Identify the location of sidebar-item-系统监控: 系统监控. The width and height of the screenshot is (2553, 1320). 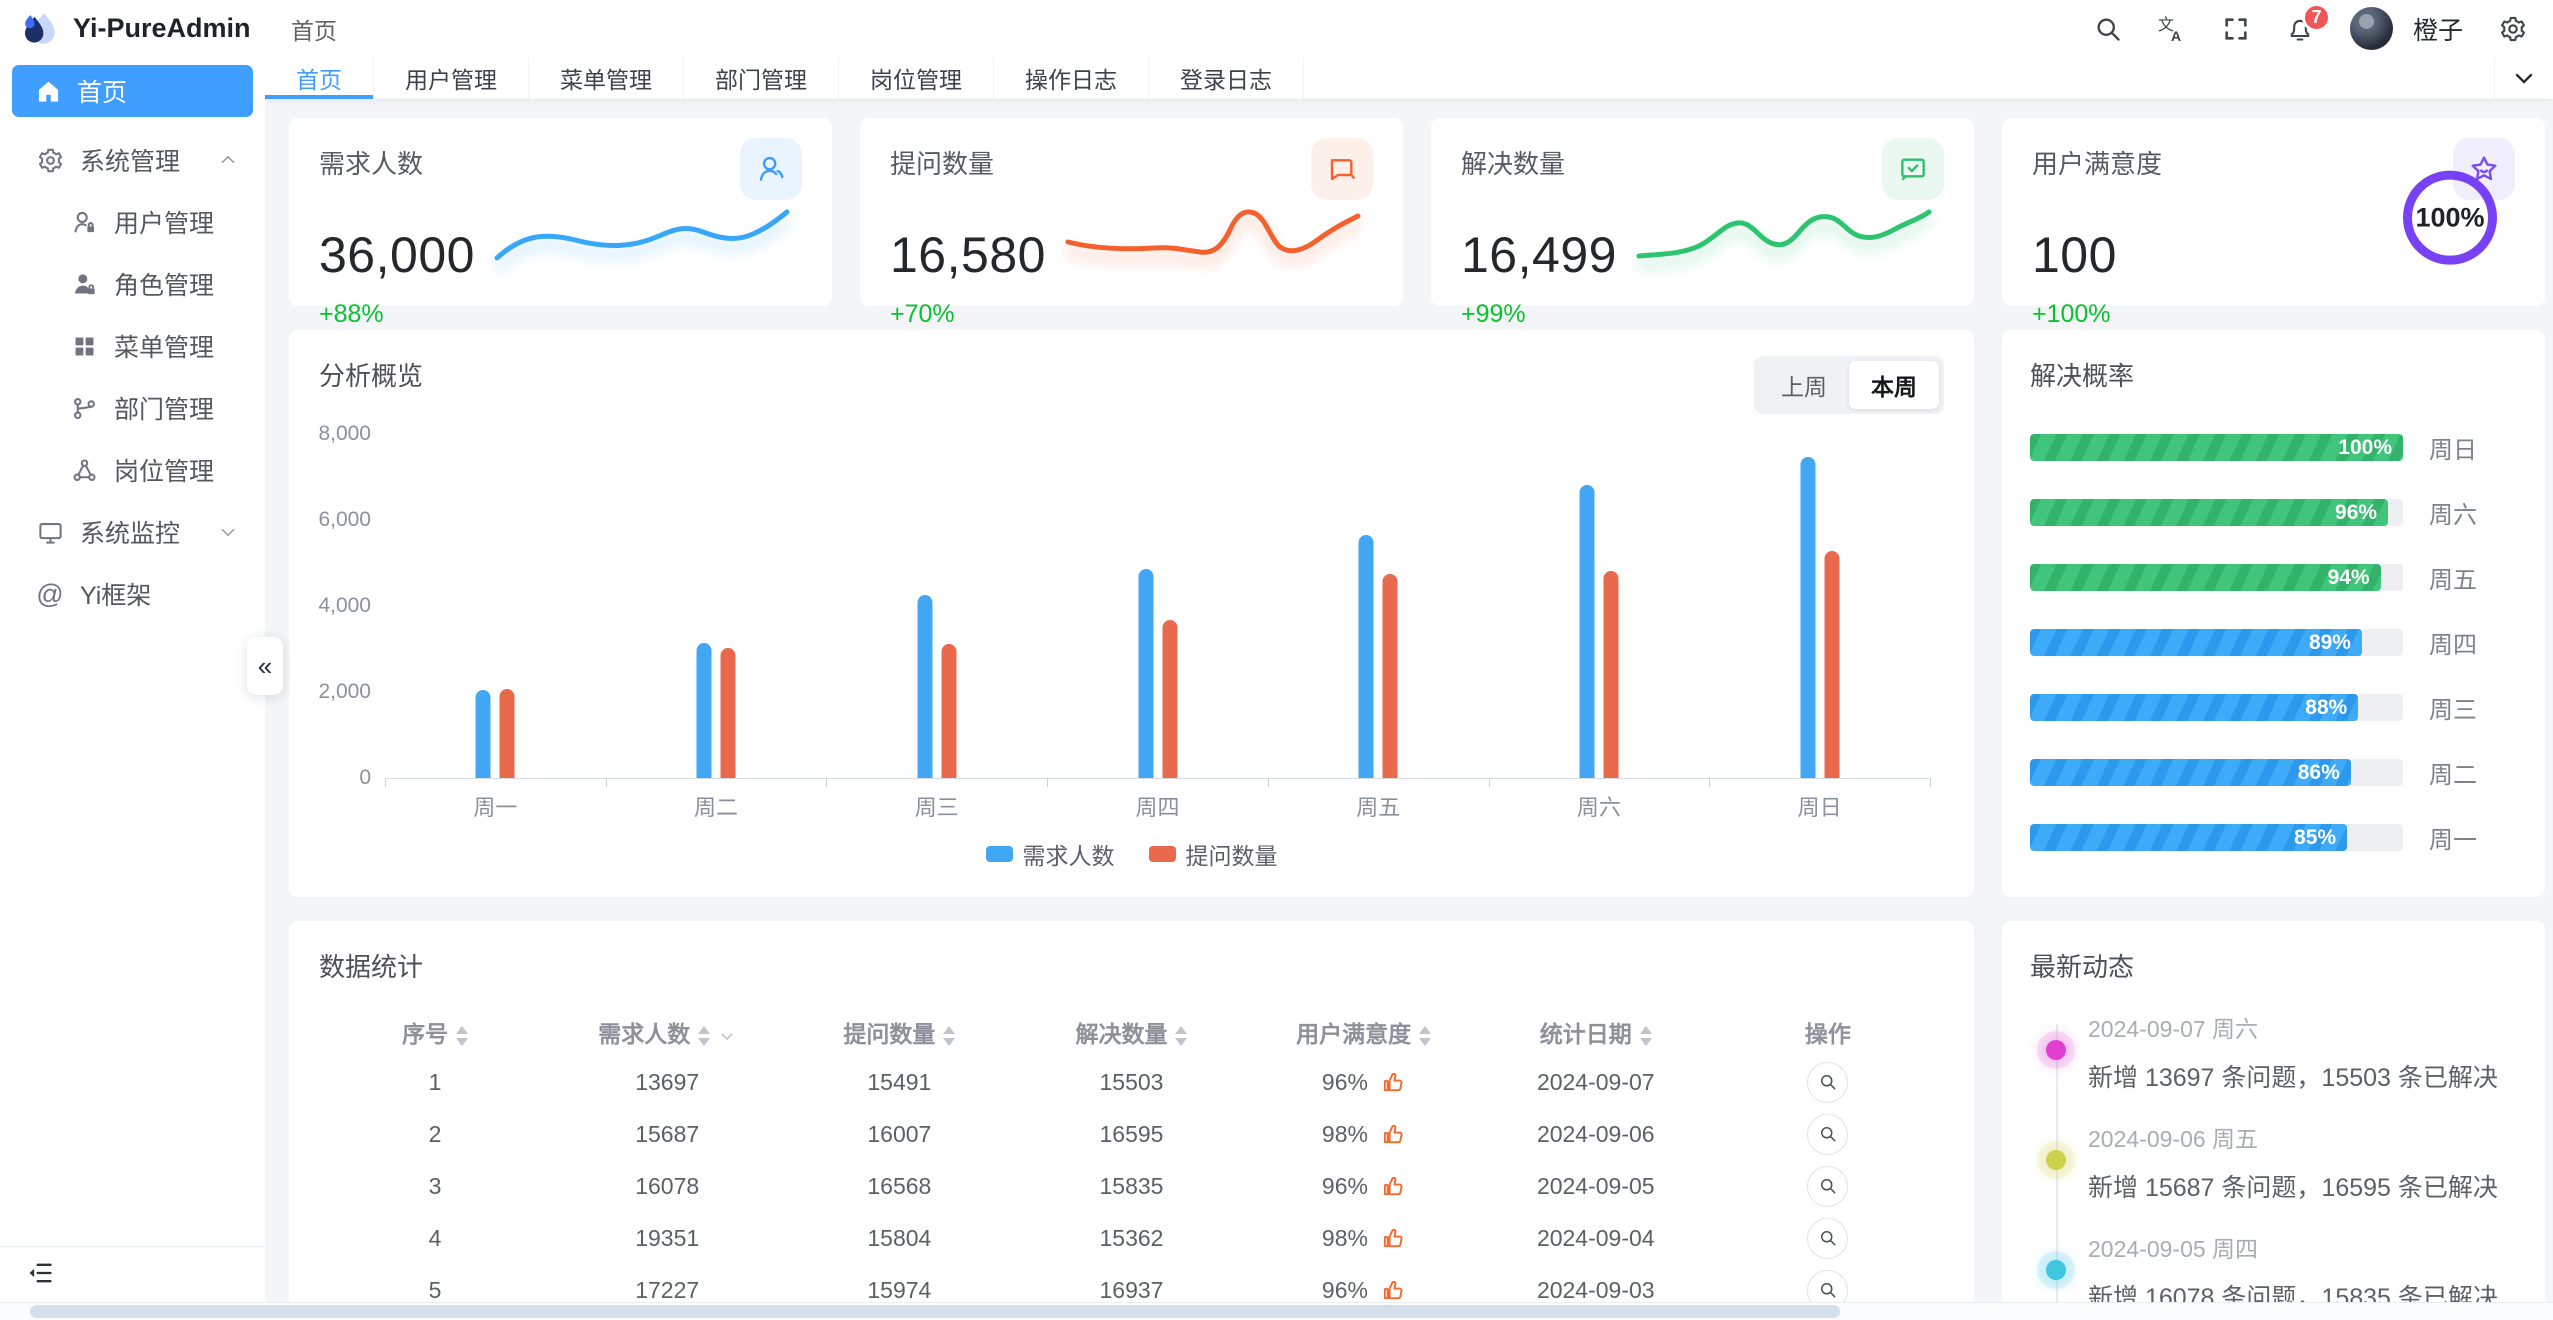
(132, 532).